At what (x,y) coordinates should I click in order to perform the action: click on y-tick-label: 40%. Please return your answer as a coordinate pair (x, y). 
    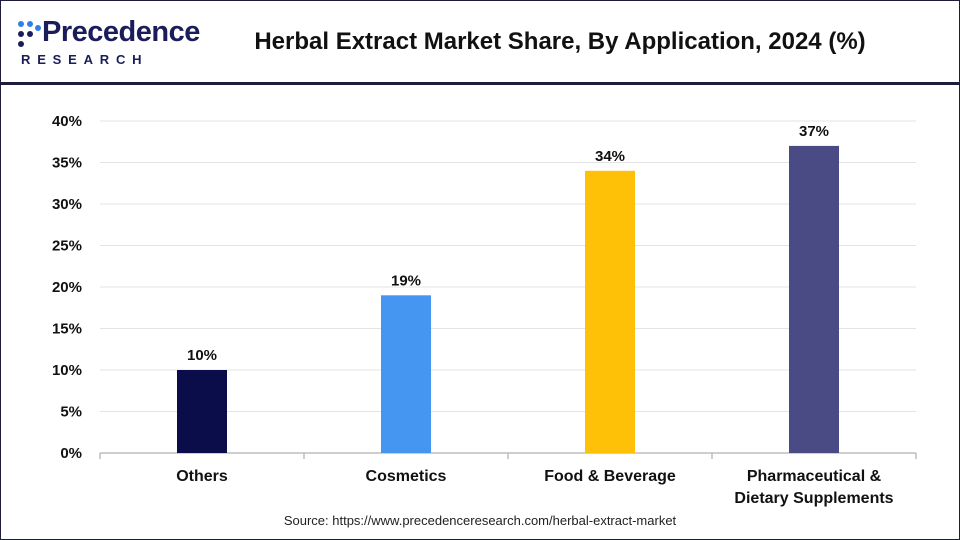
    Looking at the image, I should click on (67, 121).